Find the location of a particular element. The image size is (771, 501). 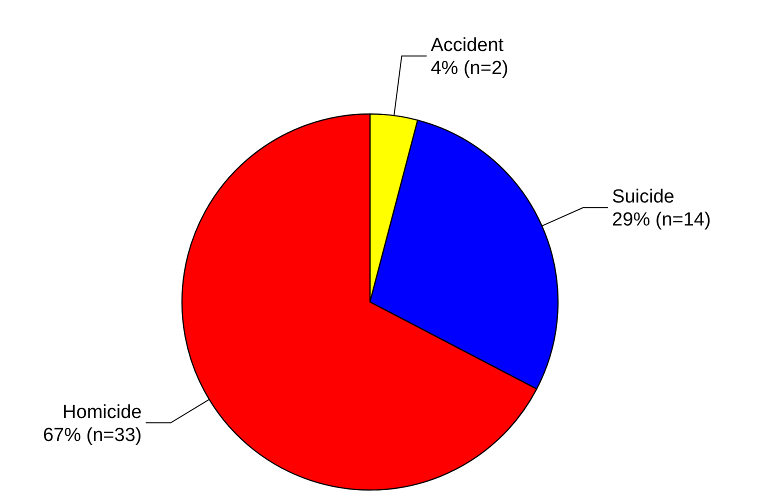

data-label: 4% (n=2) is located at coordinates (469, 69).